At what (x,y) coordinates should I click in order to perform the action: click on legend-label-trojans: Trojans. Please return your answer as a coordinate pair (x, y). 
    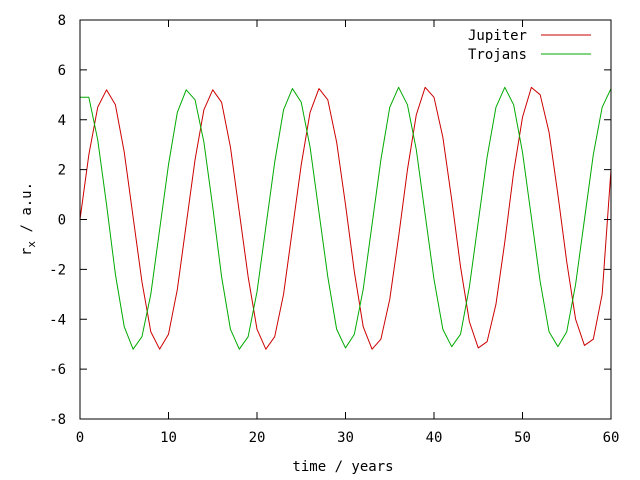
    Looking at the image, I should click on (497, 55).